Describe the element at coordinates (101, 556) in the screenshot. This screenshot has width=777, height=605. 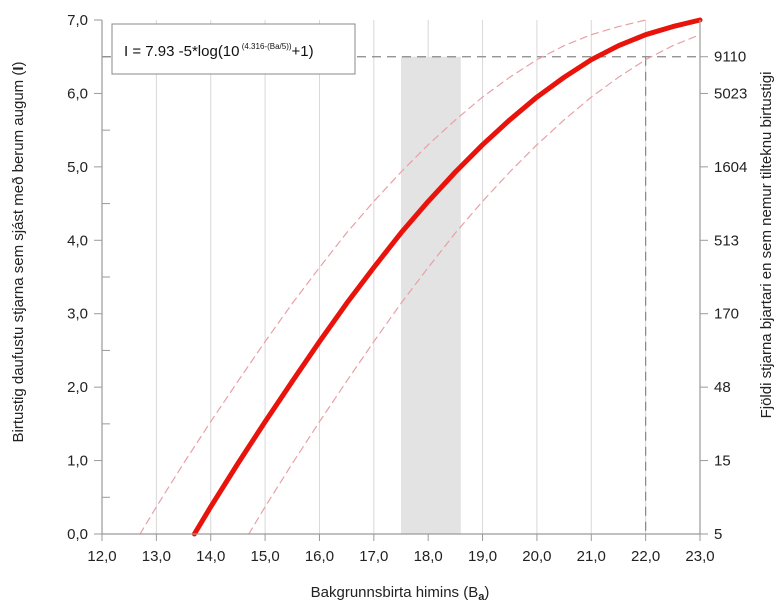
I see `x-tick-label: 12,0` at that location.